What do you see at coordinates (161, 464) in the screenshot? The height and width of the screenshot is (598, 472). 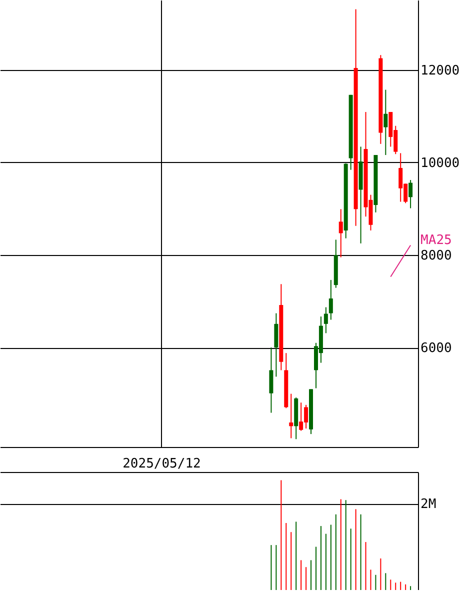 I see `x-tick-label: 2025/05/12` at bounding box center [161, 464].